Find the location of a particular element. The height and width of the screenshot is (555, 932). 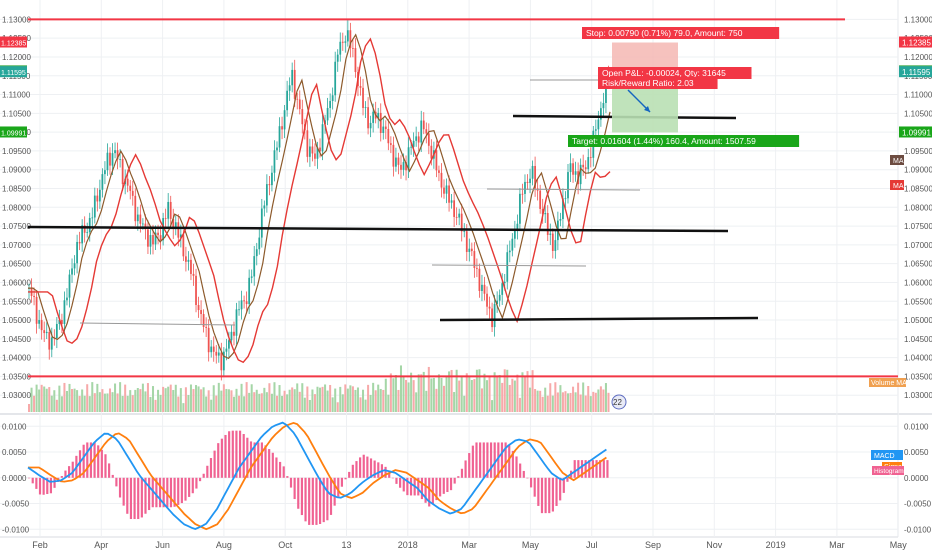

x-tick-label: Mar is located at coordinates (837, 545).